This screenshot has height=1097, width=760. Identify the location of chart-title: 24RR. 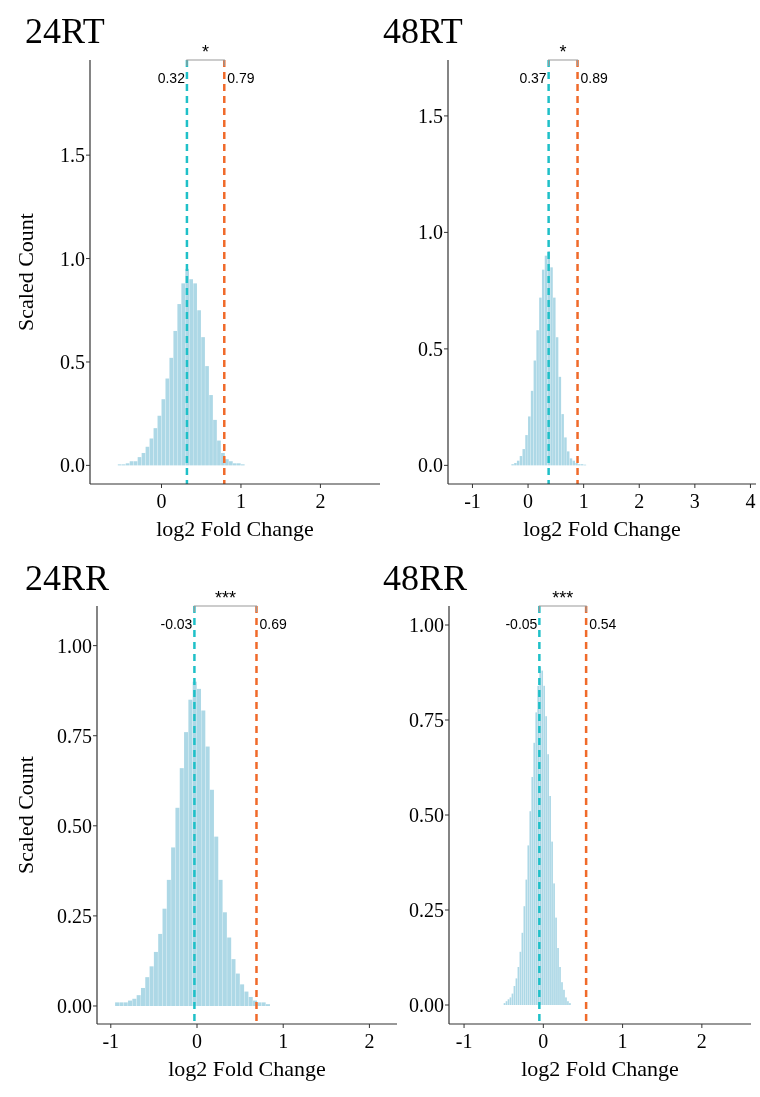
(67, 578).